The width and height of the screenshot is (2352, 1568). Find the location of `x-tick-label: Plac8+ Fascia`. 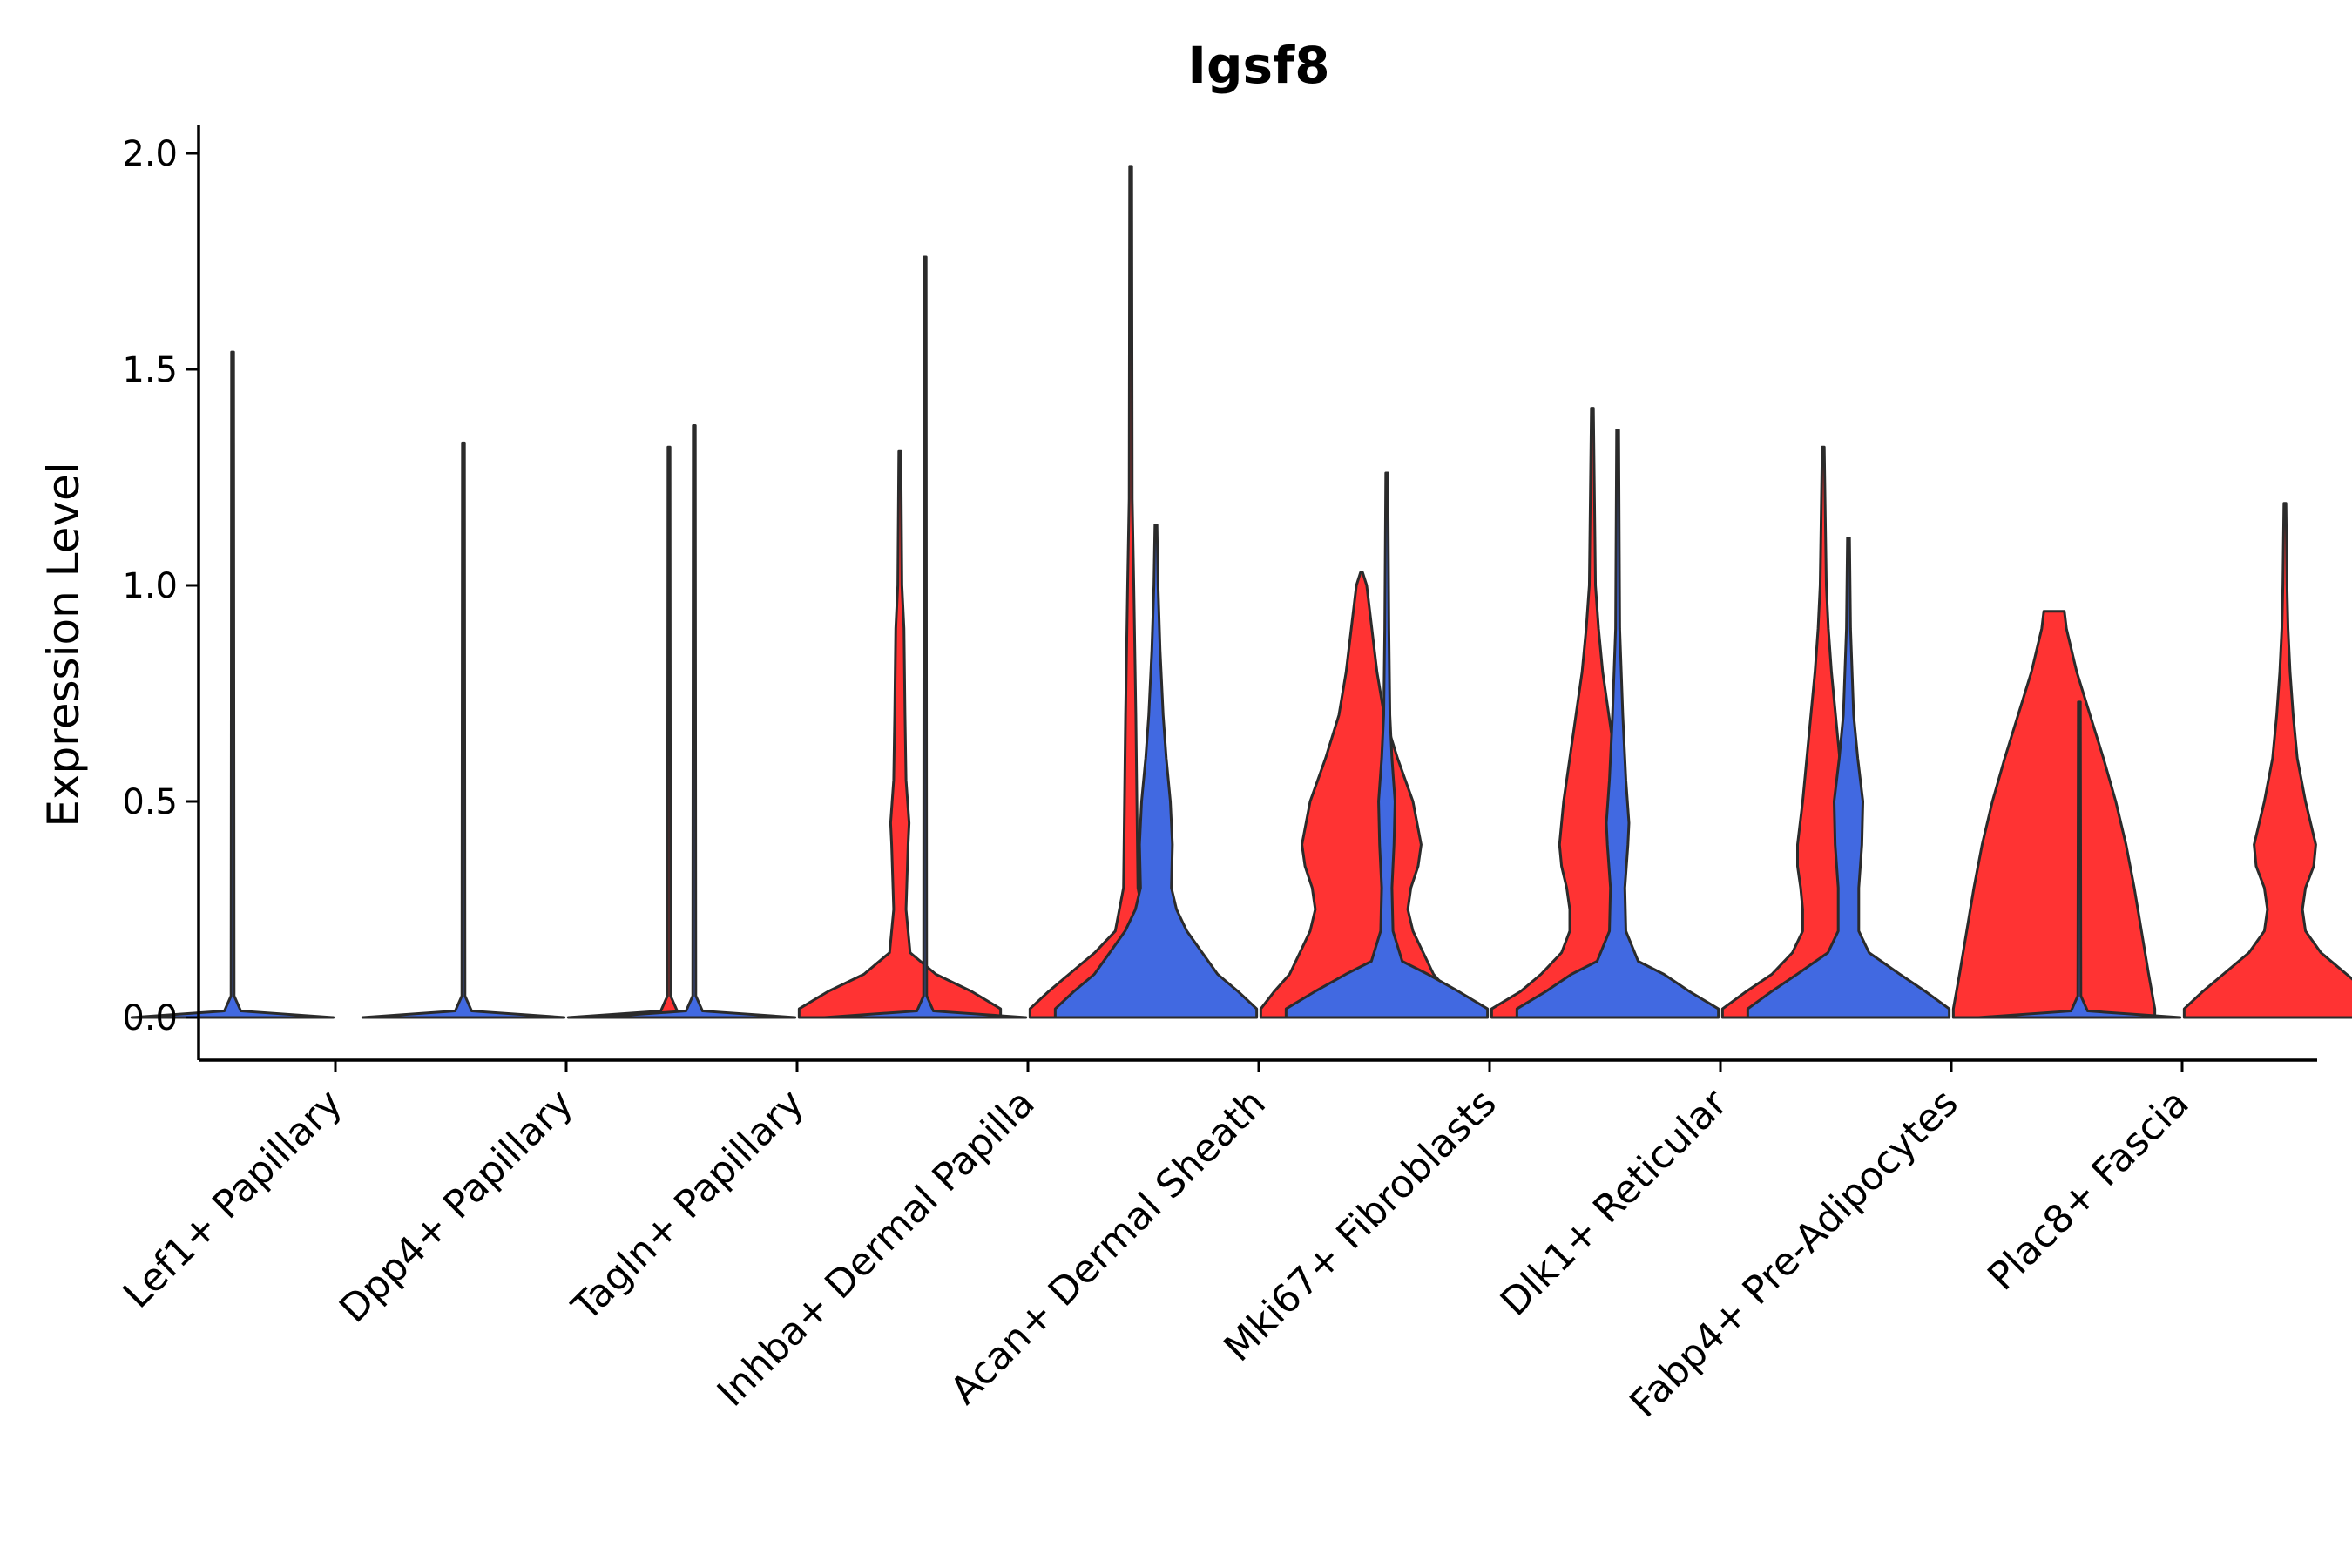

x-tick-label: Plac8+ Fascia is located at coordinates (2088, 1191).